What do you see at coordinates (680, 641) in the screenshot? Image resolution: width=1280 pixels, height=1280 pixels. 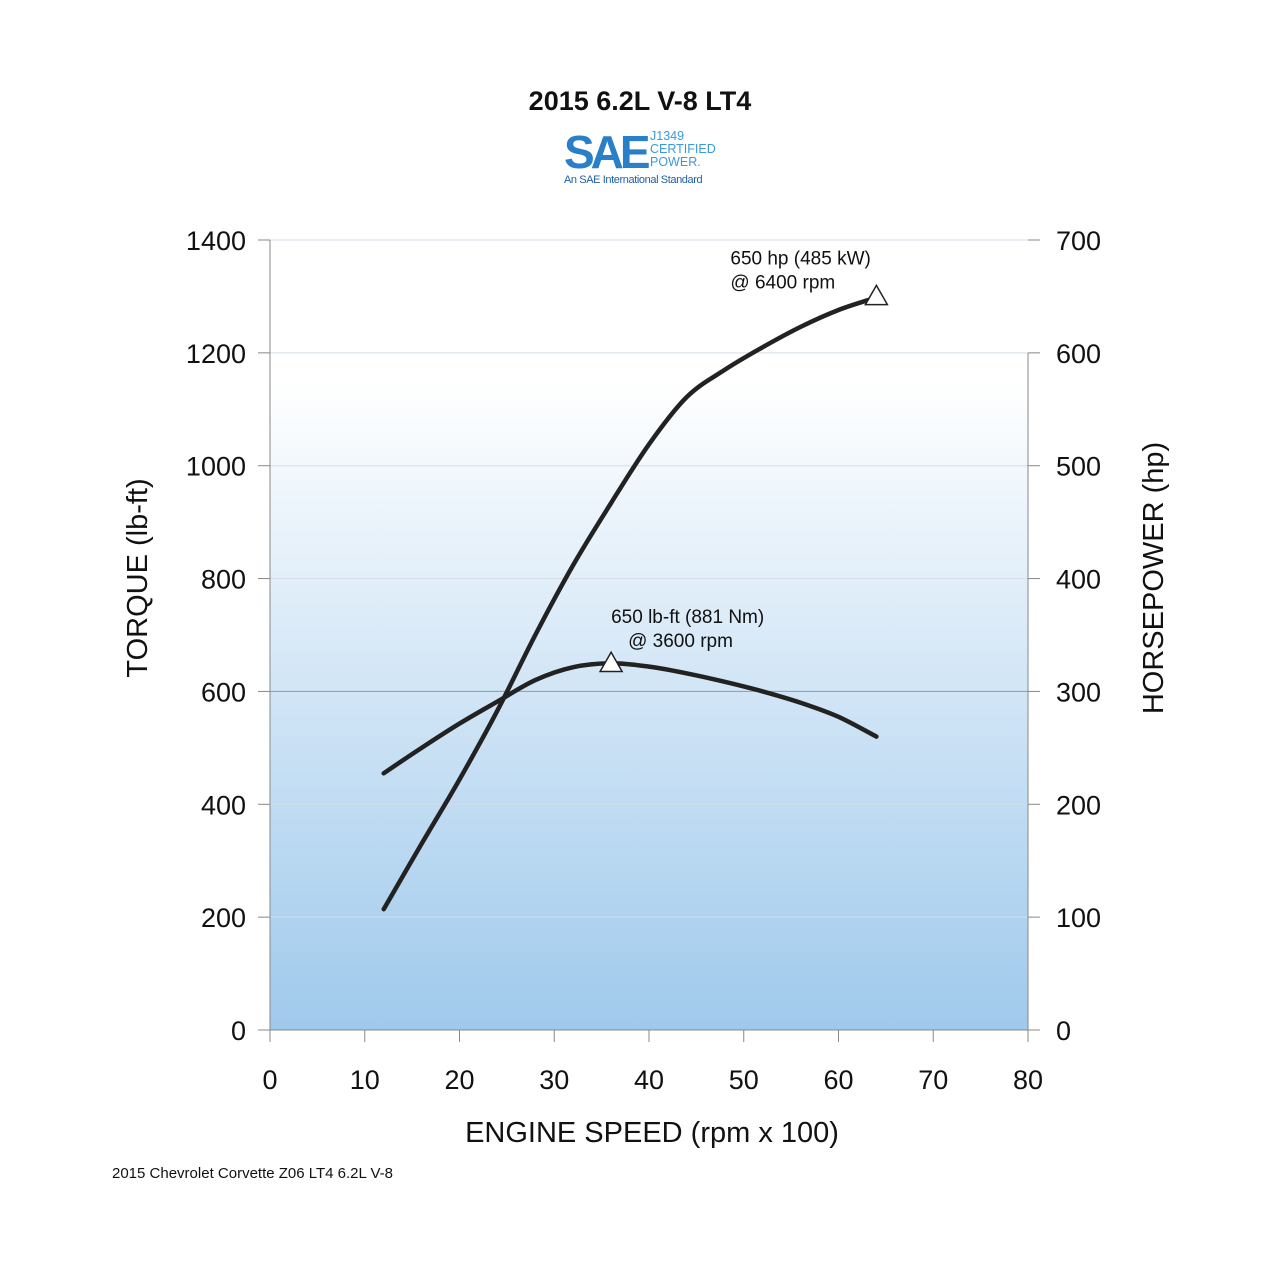 I see `torque-peak-label-line2: @ 3600 rpm` at bounding box center [680, 641].